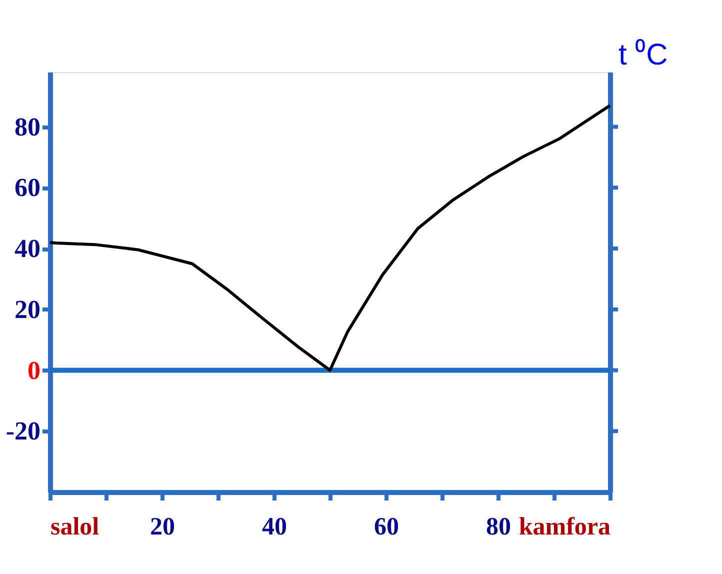 This screenshot has height=574, width=722. What do you see at coordinates (23, 431) in the screenshot?
I see `y-tick-label: -20` at bounding box center [23, 431].